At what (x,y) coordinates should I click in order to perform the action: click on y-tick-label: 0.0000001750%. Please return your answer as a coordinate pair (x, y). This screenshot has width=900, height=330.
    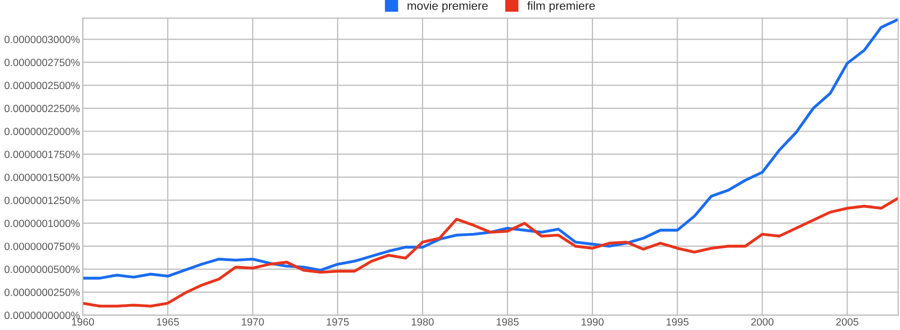
    Looking at the image, I should click on (42, 154).